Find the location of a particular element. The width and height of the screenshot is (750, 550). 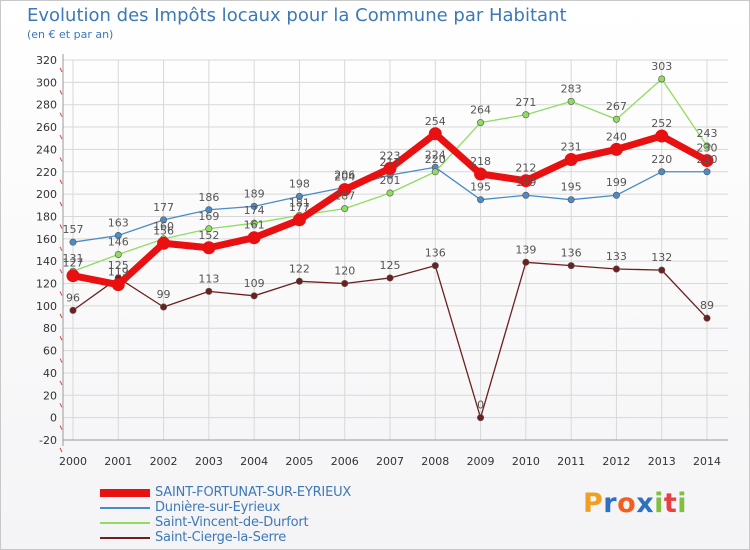

logo-letter: r is located at coordinates (610, 503).